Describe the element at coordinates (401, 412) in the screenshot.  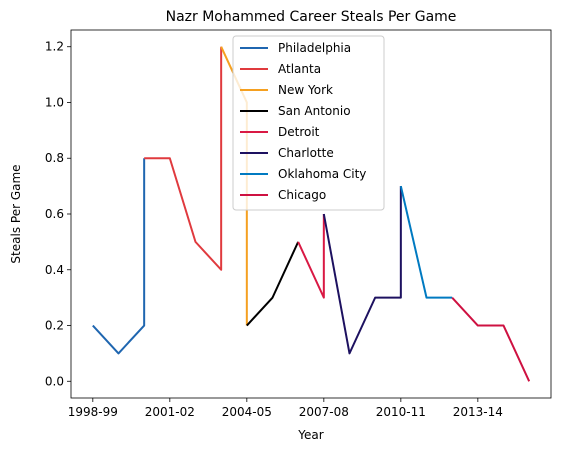
I see `x-tick-label: 2010-11` at that location.